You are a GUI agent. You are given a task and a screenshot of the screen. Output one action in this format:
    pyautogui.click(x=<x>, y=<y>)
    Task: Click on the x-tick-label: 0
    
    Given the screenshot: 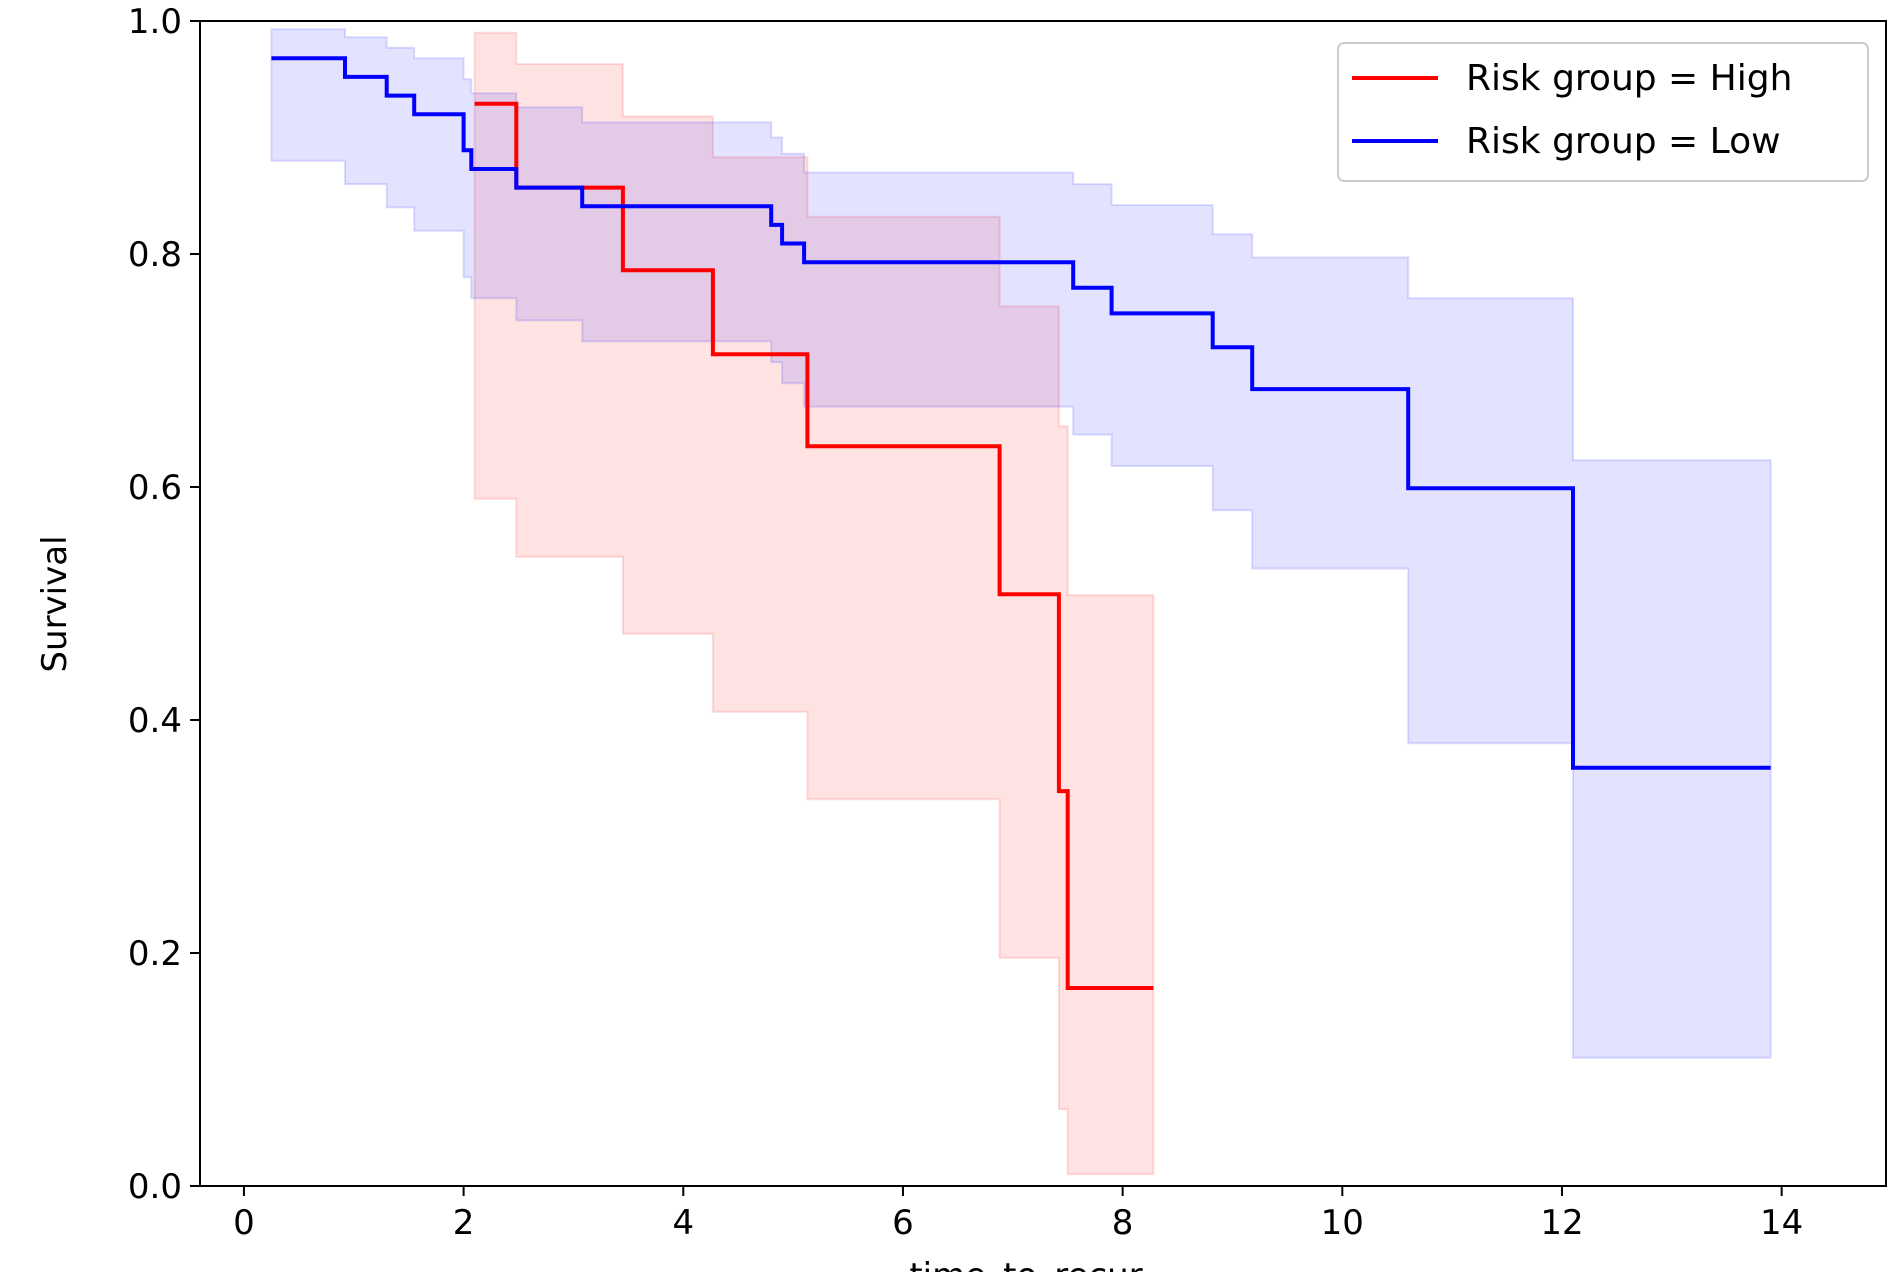 What is the action you would take?
    pyautogui.click(x=244, y=1223)
    